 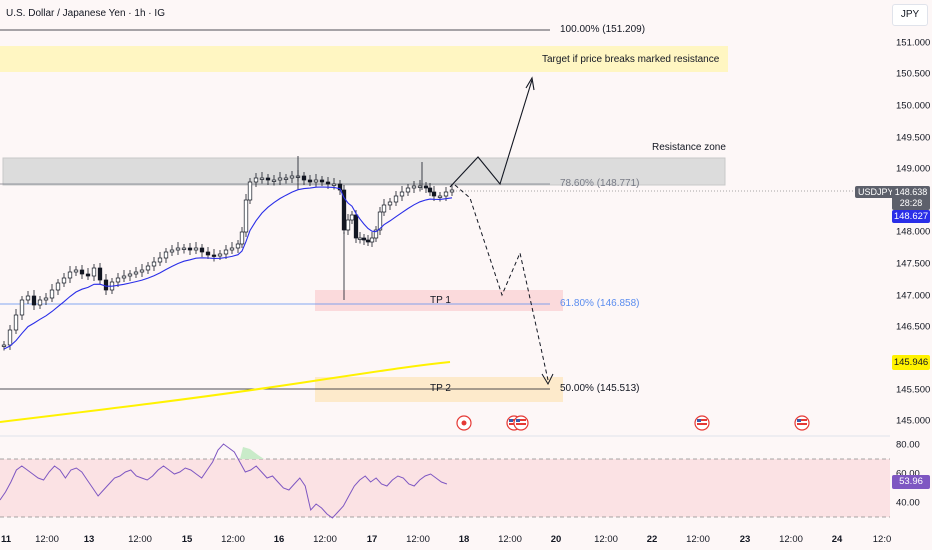 What do you see at coordinates (85, 13) in the screenshot?
I see `chart-title: U.S. Dollar / Japanese Yen · 1h · IG` at bounding box center [85, 13].